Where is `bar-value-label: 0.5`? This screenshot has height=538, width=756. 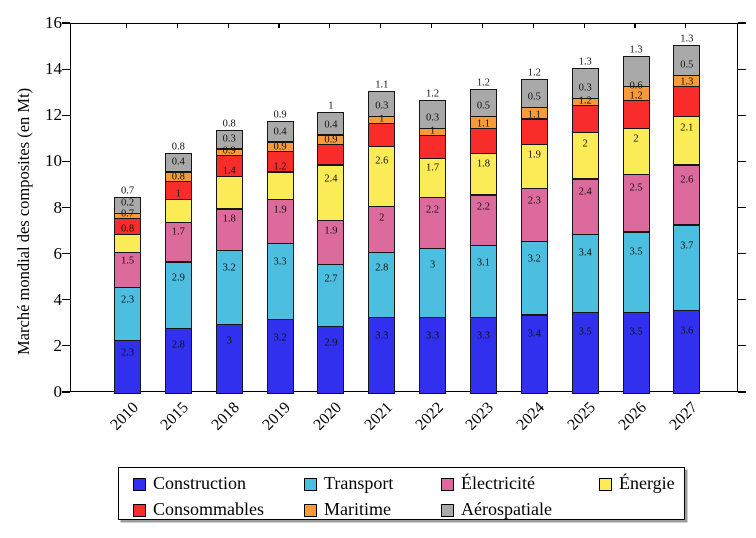 bar-value-label: 0.5 is located at coordinates (534, 97).